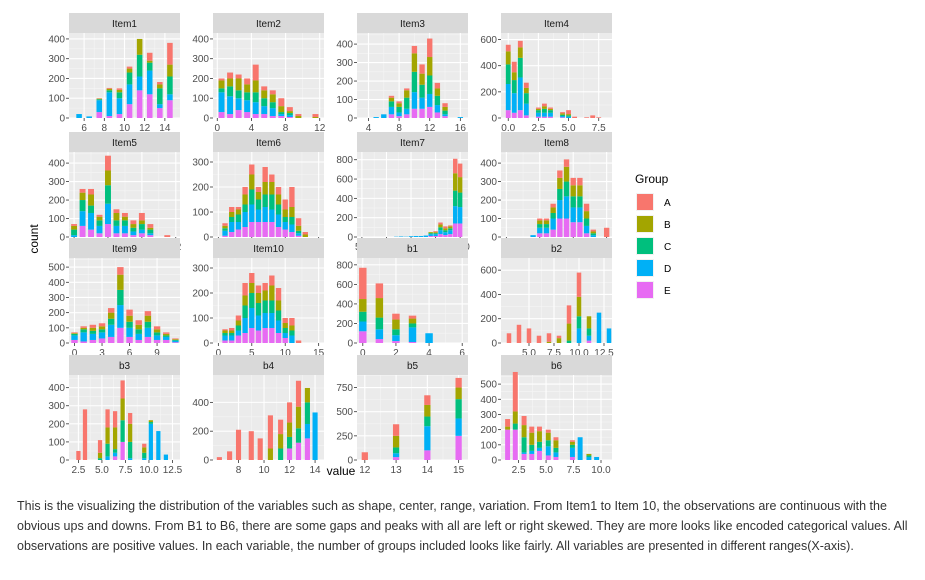  I want to click on y-tick-label: 500, so click(488, 385).